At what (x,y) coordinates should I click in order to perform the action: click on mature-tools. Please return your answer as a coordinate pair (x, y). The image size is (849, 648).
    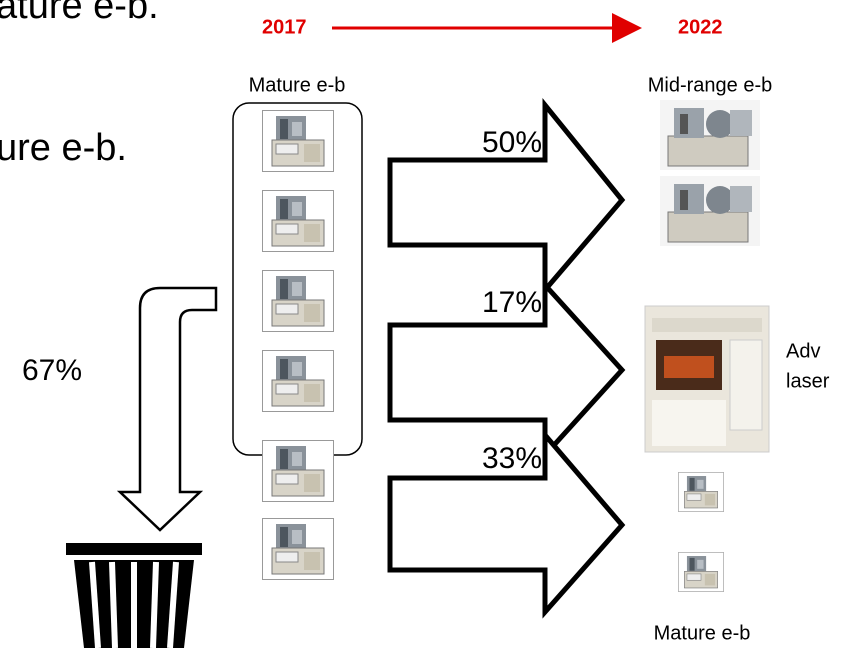
    Looking at the image, I should click on (701, 532).